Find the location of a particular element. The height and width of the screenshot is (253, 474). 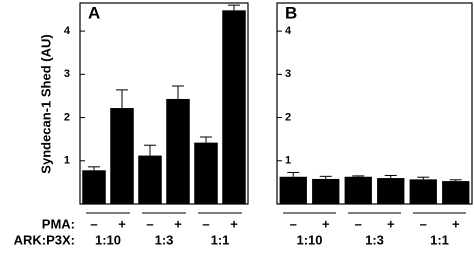

panel-label: B is located at coordinates (291, 12).